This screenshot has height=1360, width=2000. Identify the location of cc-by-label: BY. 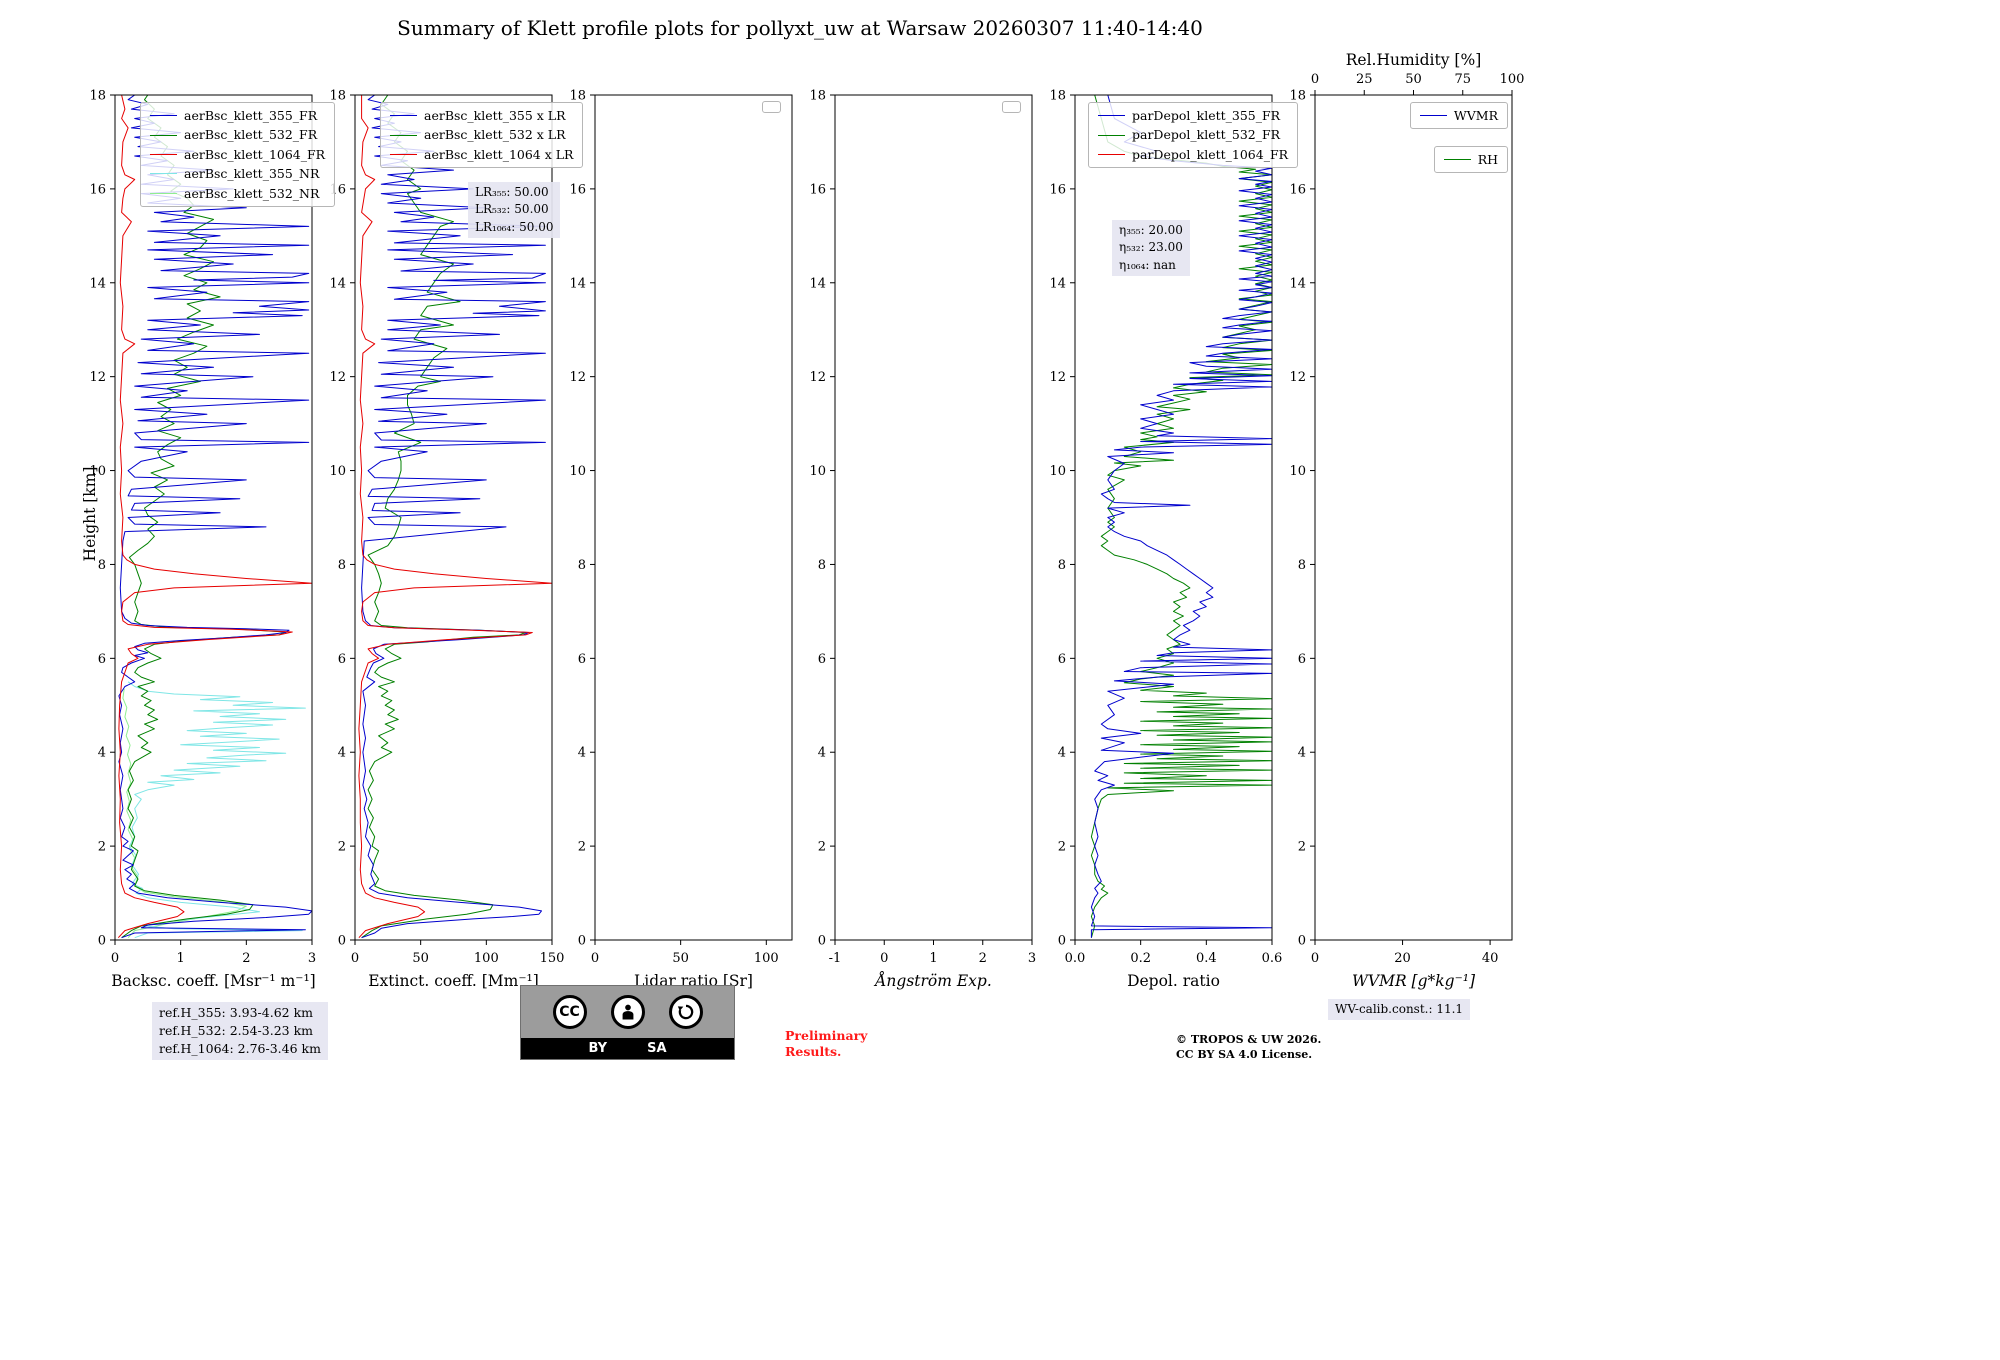
(598, 1048).